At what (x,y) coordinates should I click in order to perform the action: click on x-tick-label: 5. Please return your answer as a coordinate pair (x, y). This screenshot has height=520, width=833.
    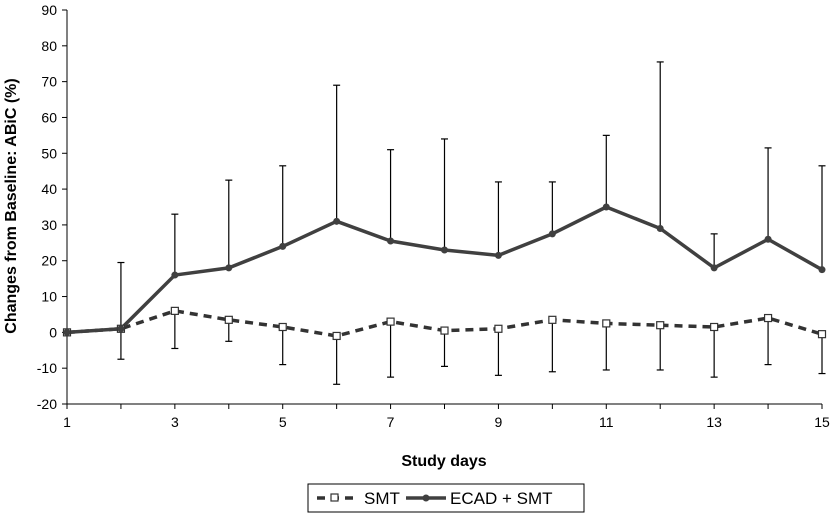
    Looking at the image, I should click on (283, 422).